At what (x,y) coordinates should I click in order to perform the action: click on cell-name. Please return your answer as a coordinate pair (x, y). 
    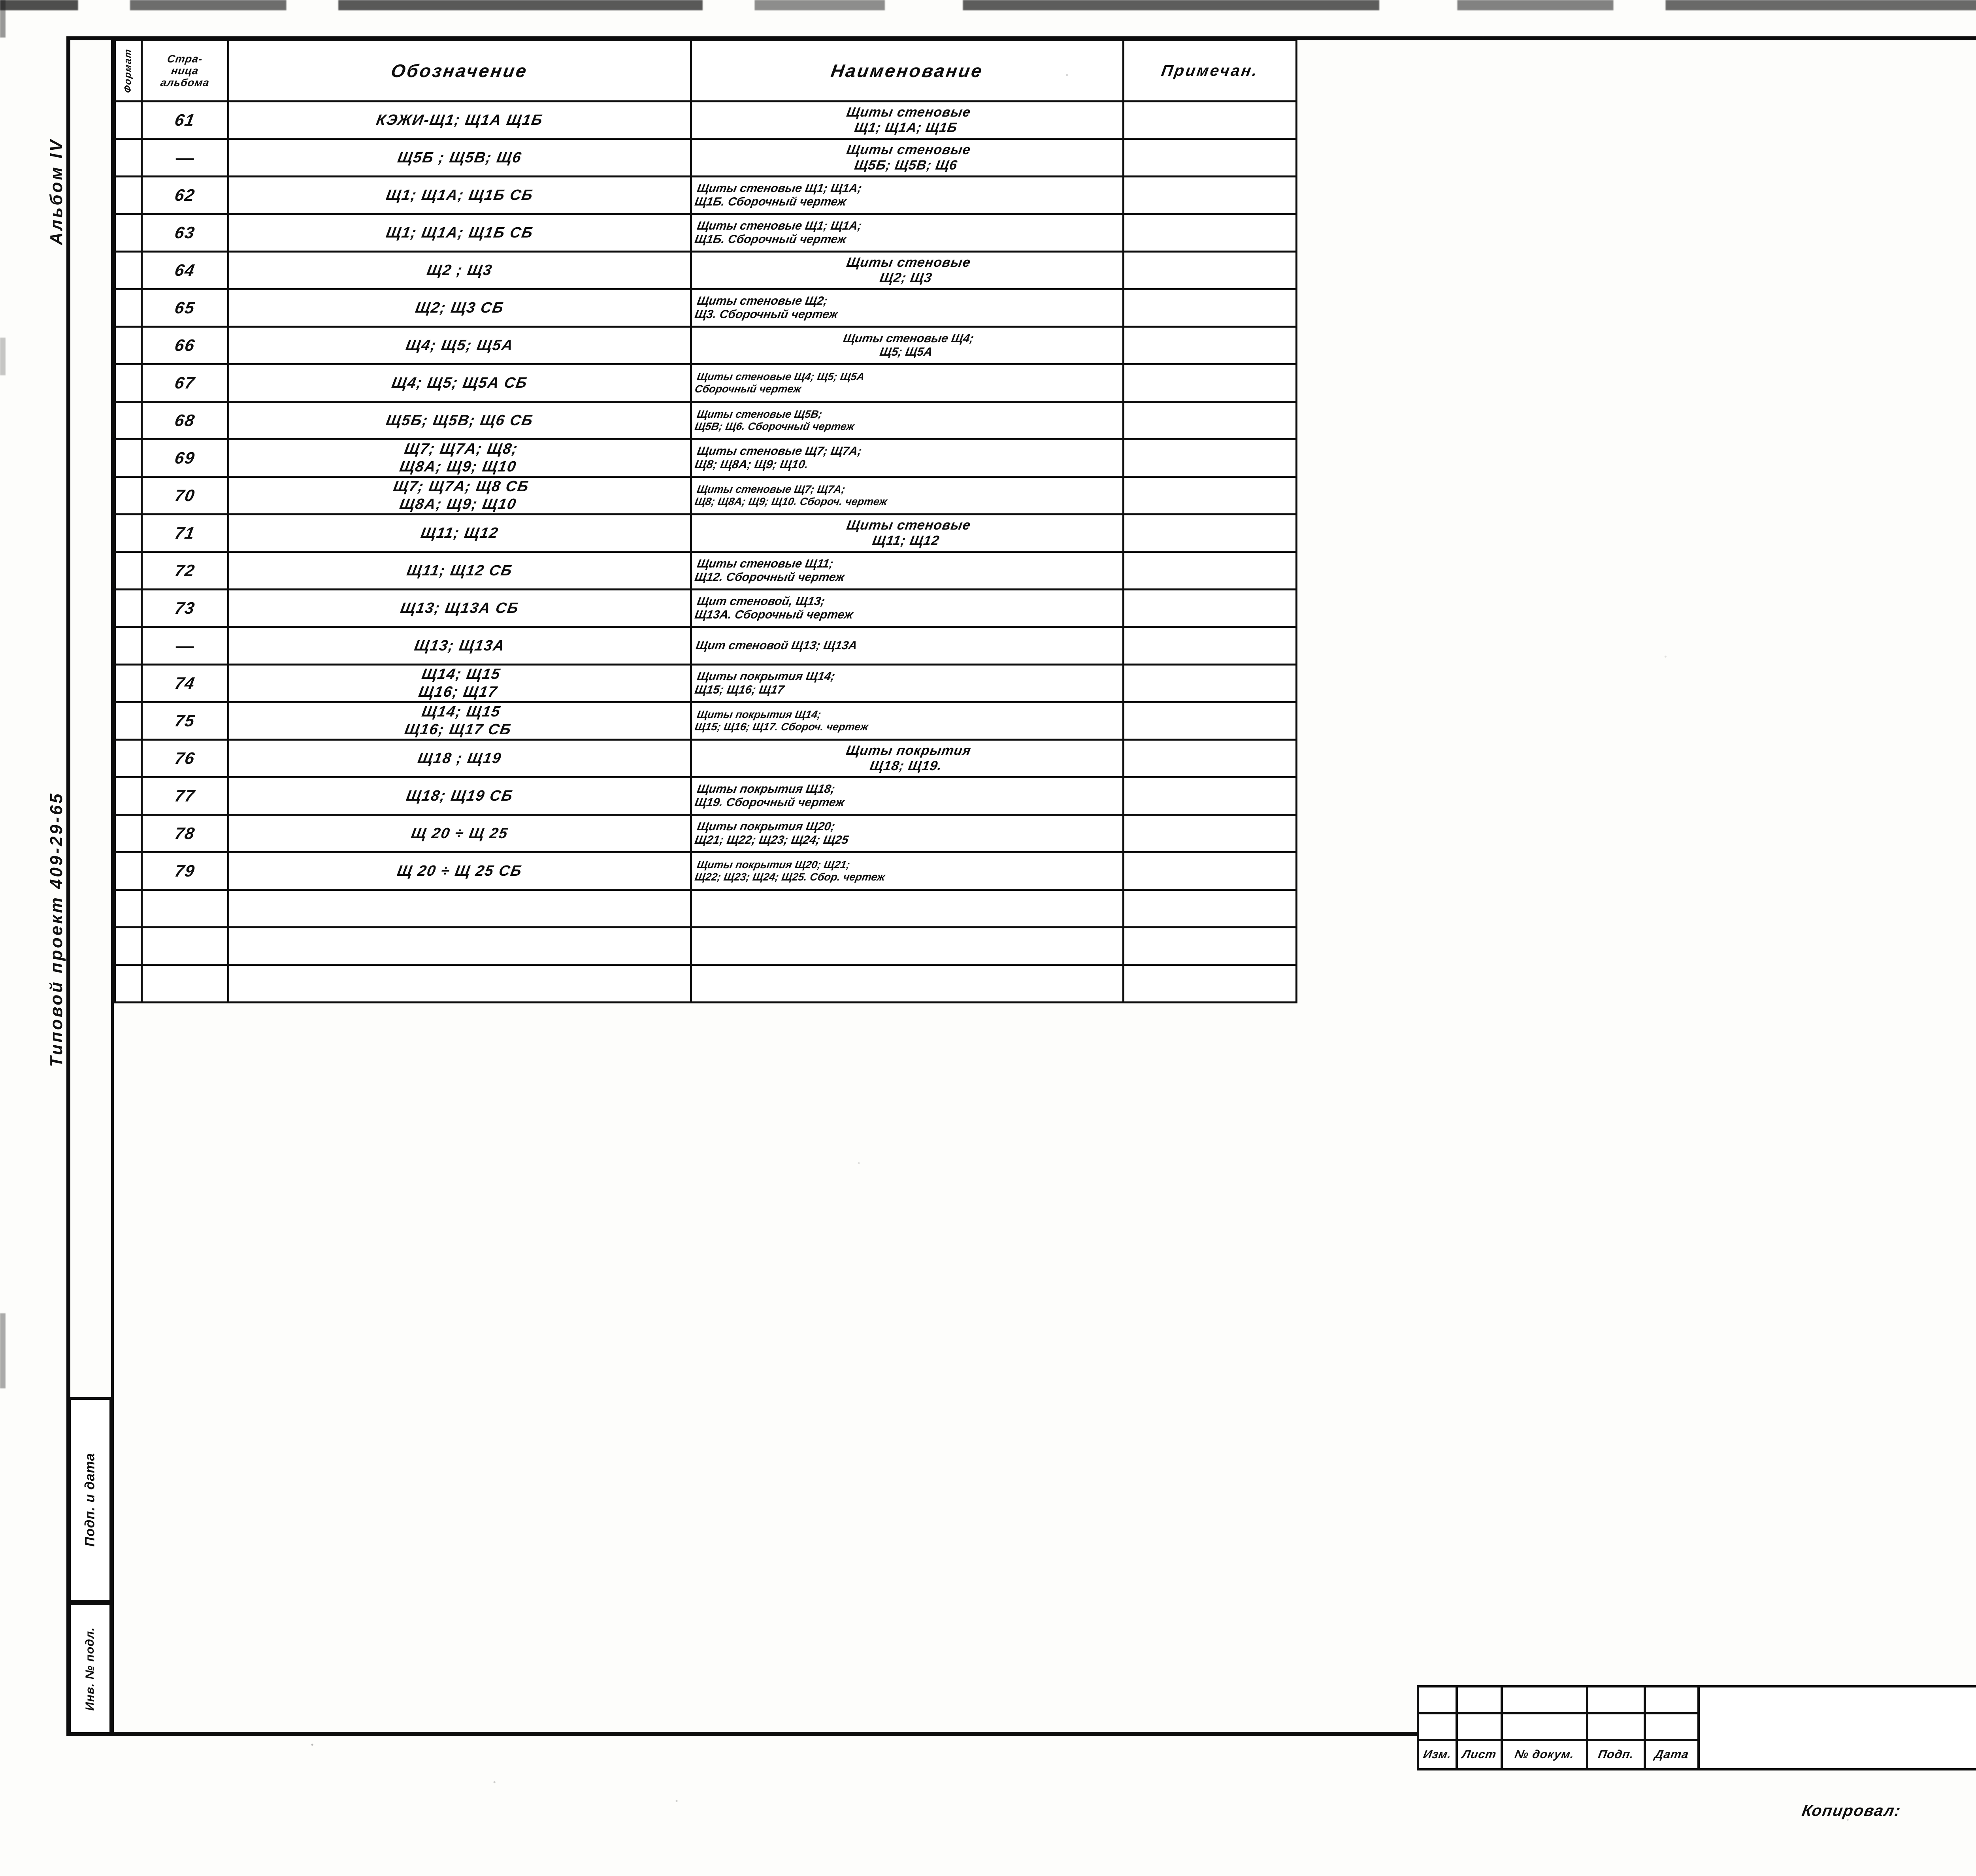
    Looking at the image, I should click on (907, 908).